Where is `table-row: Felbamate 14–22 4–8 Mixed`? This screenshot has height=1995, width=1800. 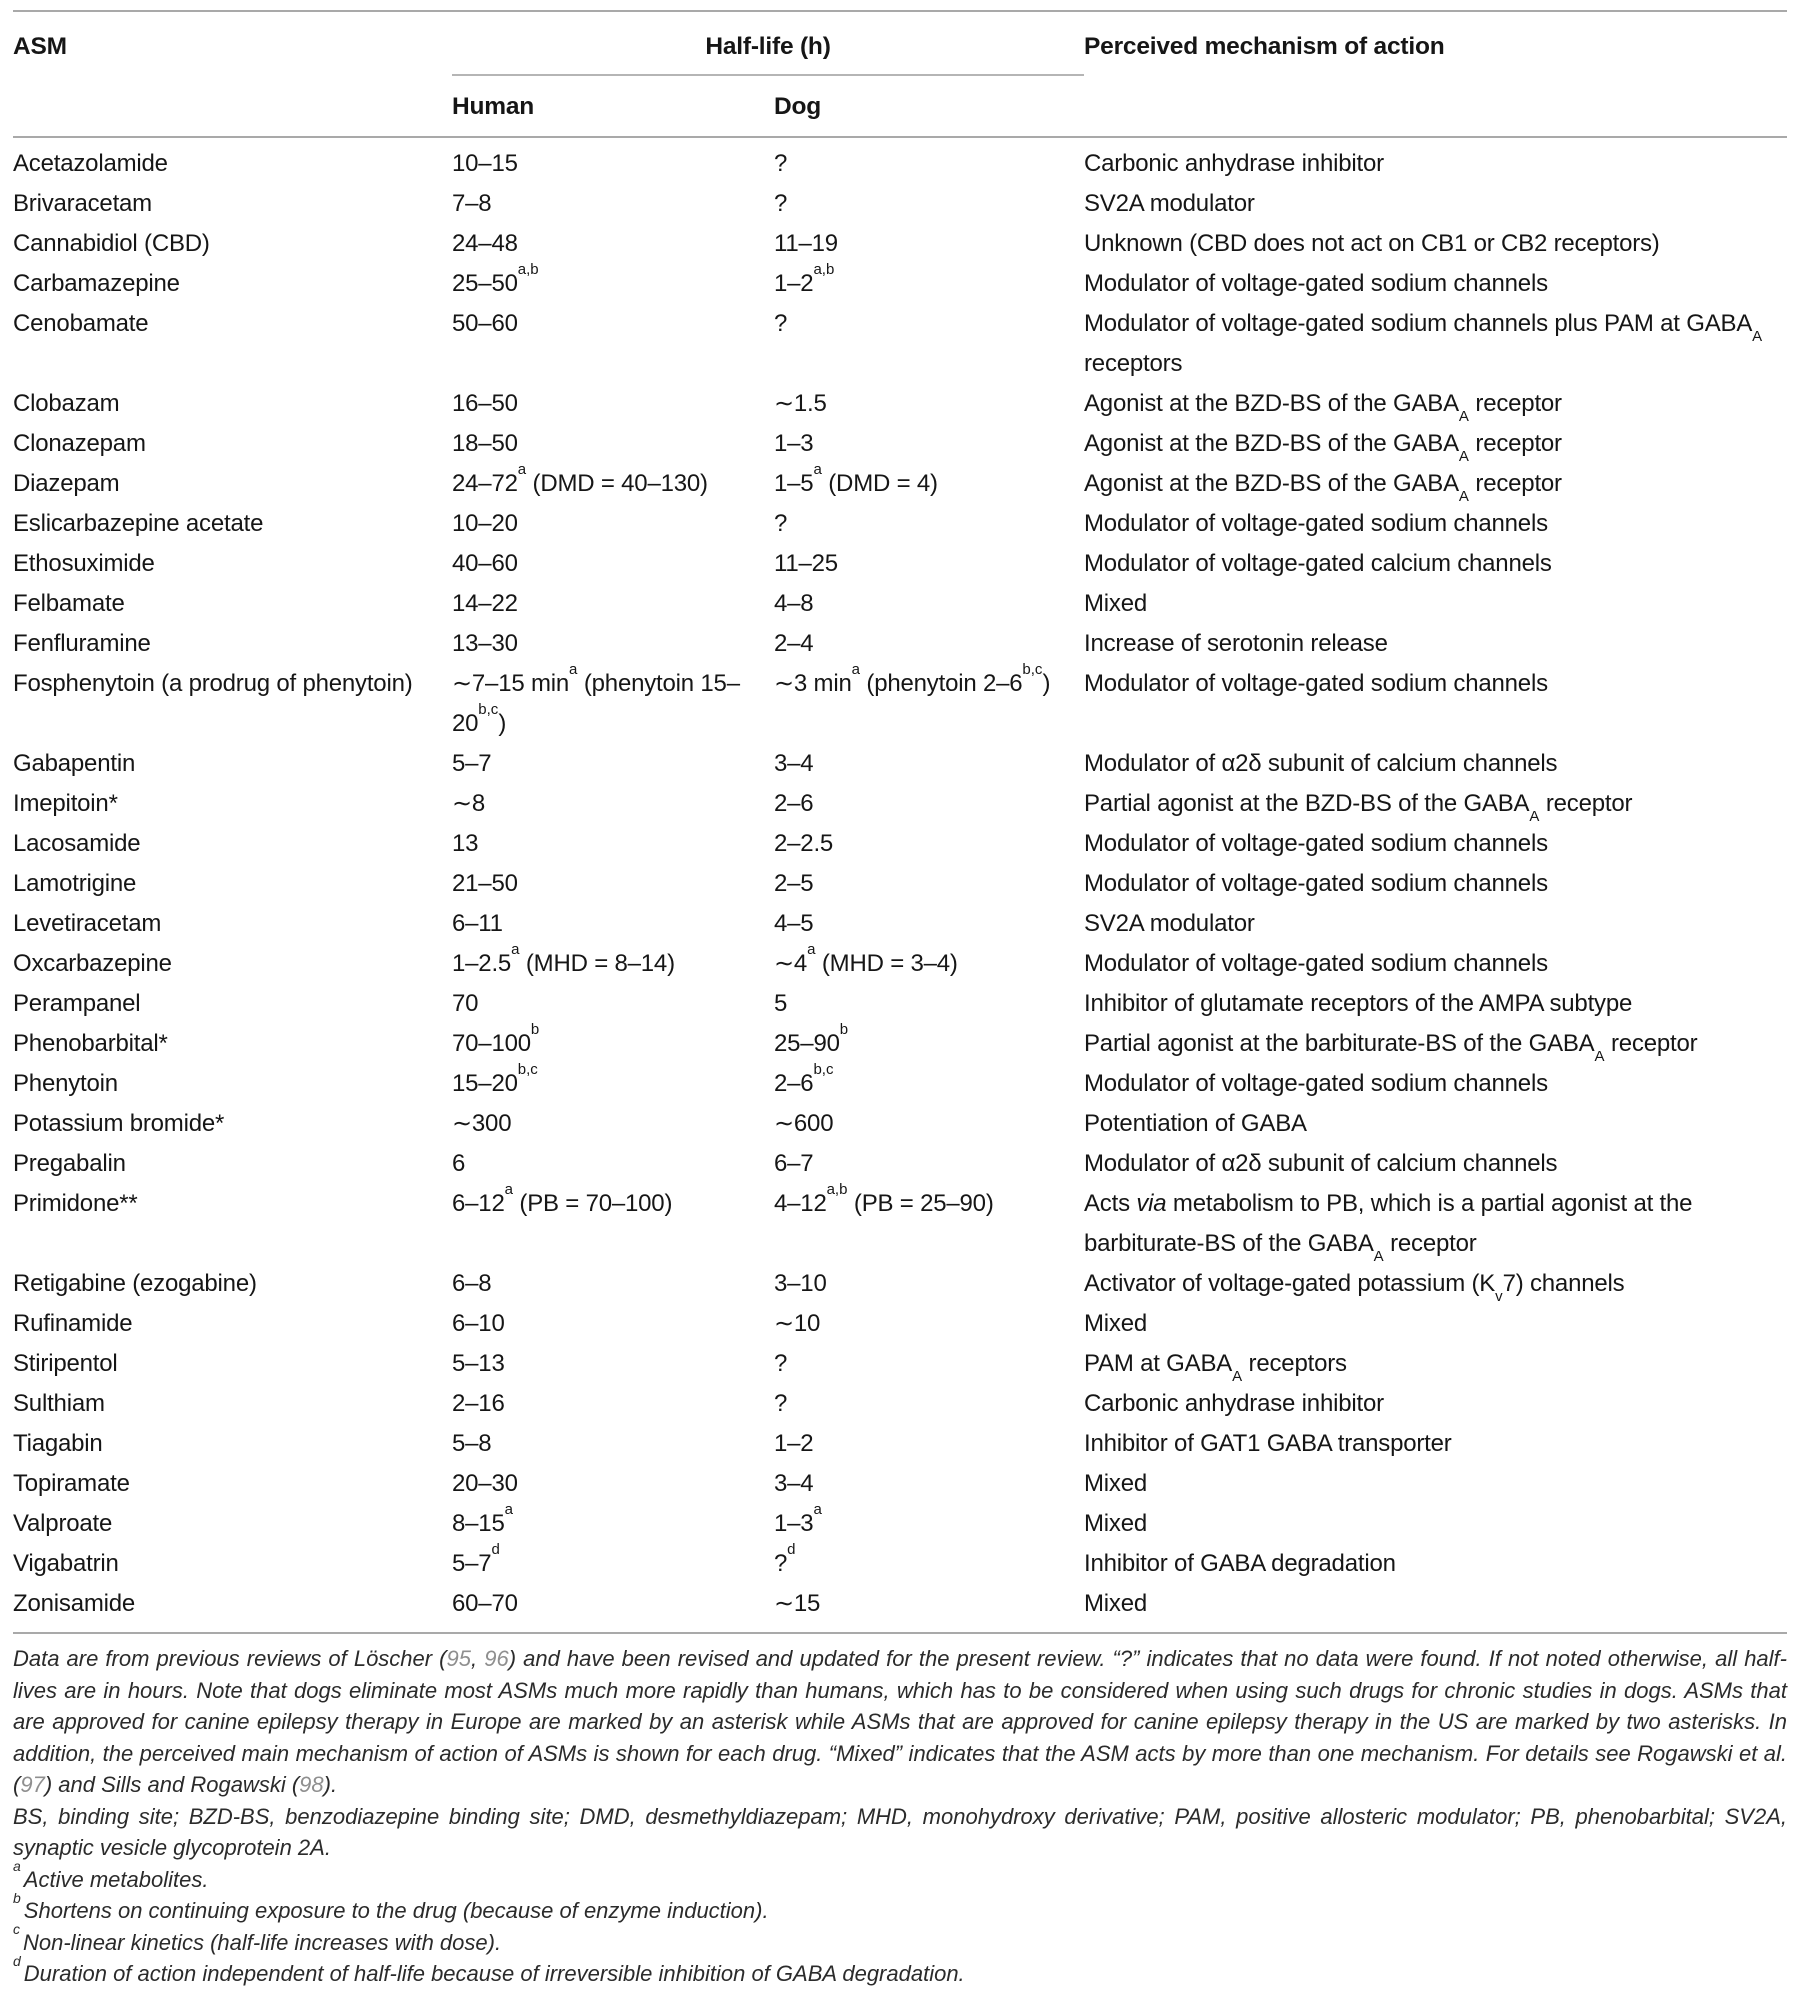 table-row: Felbamate 14–22 4–8 Mixed is located at coordinates (900, 604).